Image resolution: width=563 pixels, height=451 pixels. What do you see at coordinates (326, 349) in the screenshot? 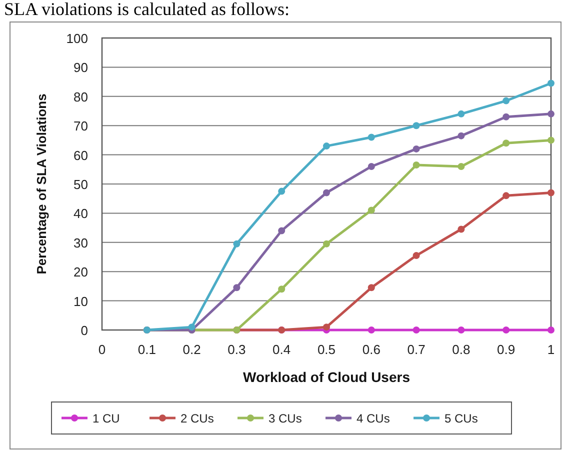
I see `x-tick-label: 0.5` at bounding box center [326, 349].